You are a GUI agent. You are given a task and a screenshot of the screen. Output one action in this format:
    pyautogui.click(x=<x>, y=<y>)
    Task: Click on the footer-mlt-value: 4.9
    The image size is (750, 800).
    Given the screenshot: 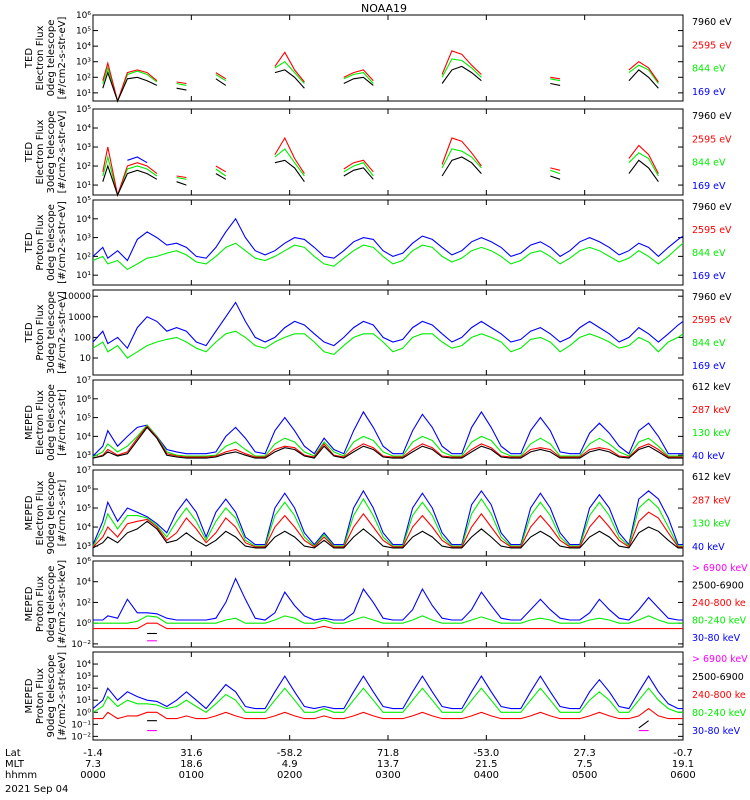 What is the action you would take?
    pyautogui.click(x=290, y=764)
    